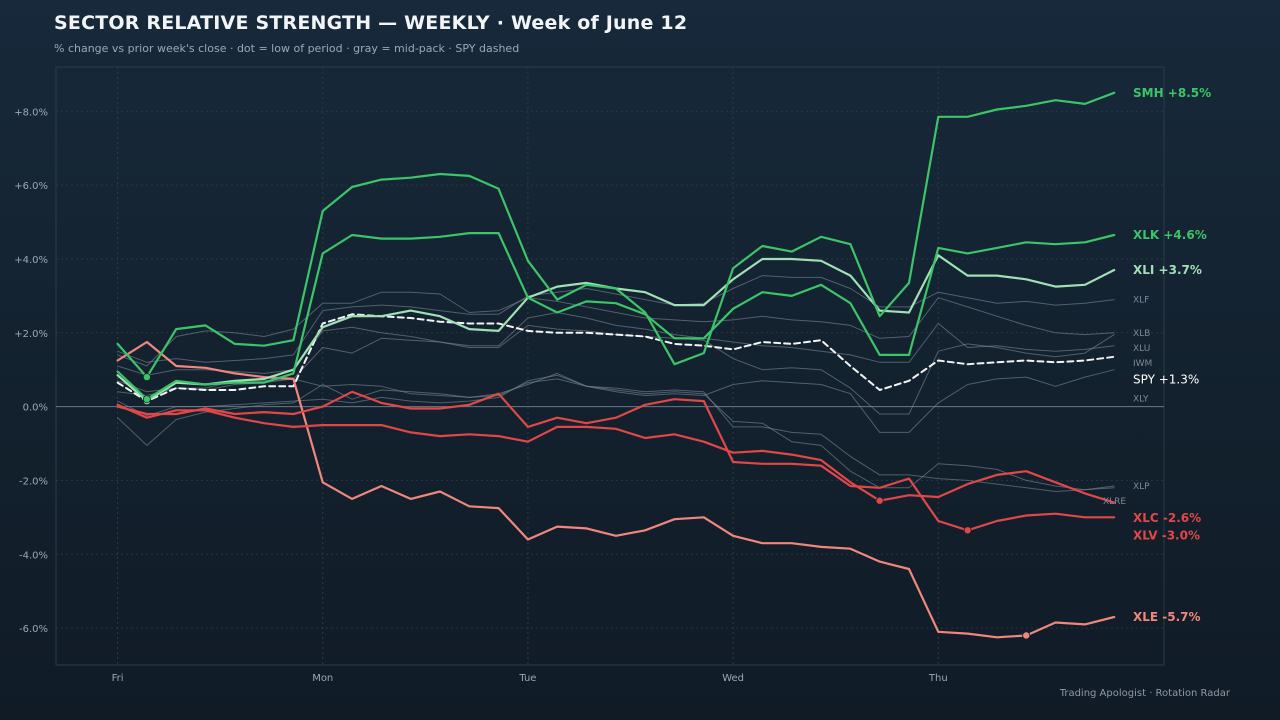 The width and height of the screenshot is (1280, 720). I want to click on low-dot-xlk, so click(146, 399).